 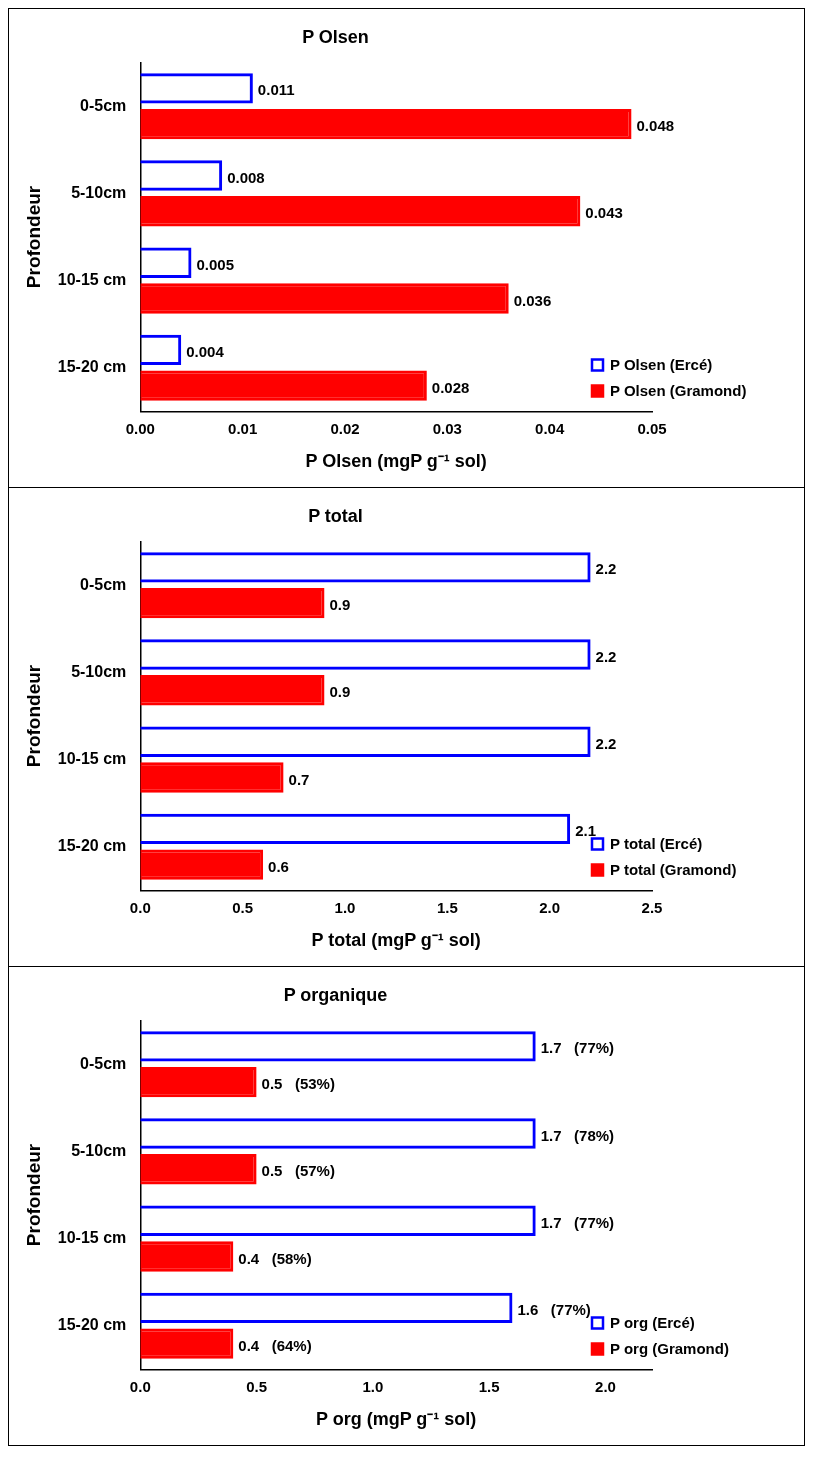 What do you see at coordinates (335, 36) in the screenshot?
I see `chart-title: P Olsen` at bounding box center [335, 36].